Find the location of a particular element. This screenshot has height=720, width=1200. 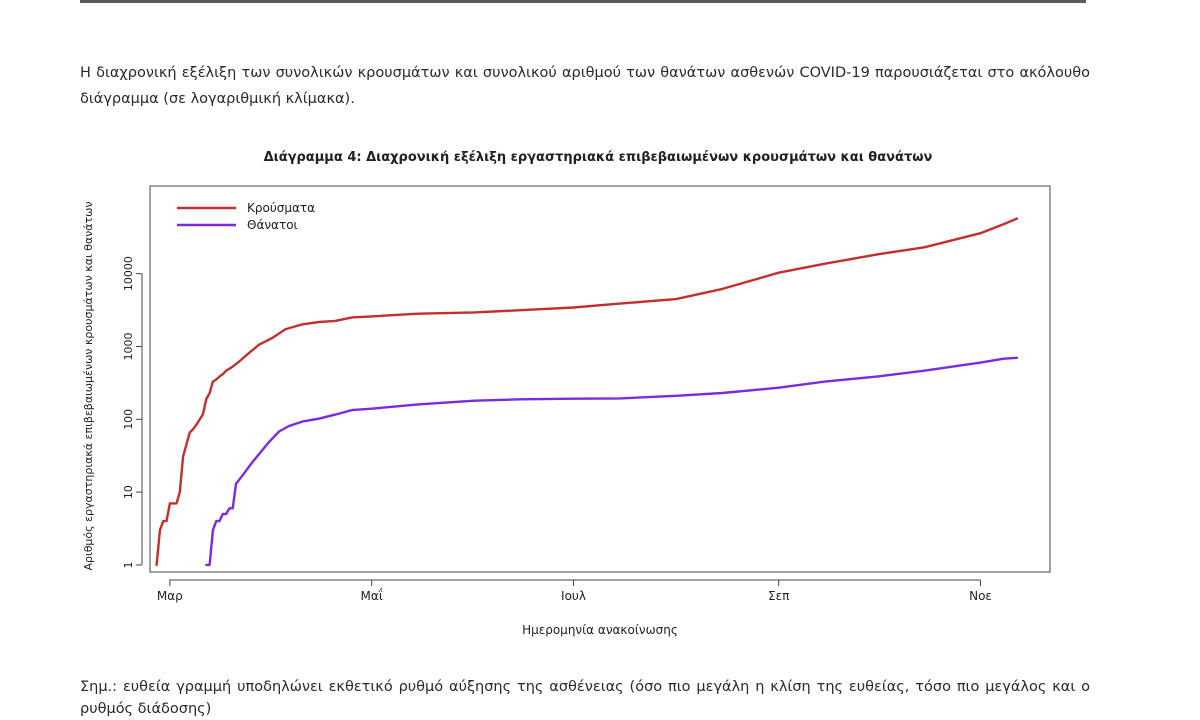

x-tick-label: Μαΐ is located at coordinates (372, 595).